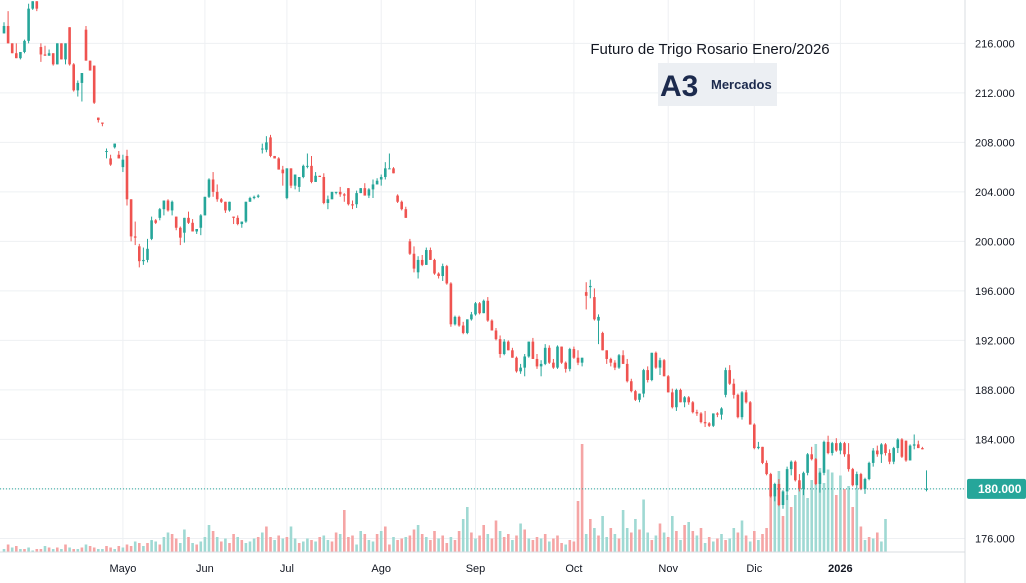 The width and height of the screenshot is (1026, 583). Describe the element at coordinates (995, 341) in the screenshot. I see `y-tick-label: 192.000` at that location.